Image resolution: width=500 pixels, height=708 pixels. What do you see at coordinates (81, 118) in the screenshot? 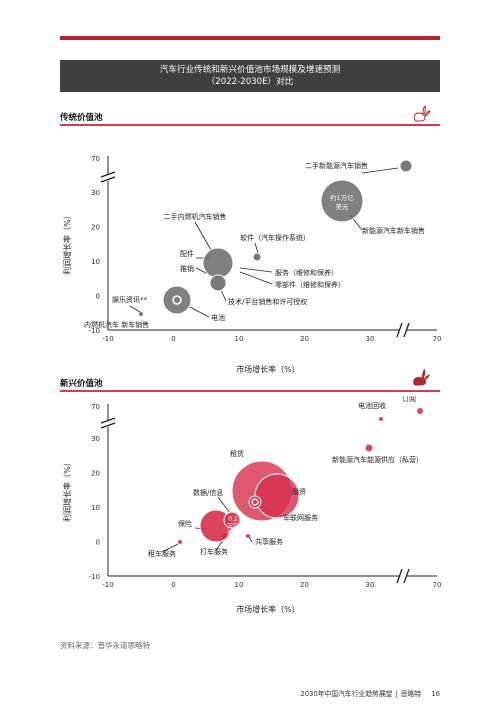
I see `section-title-traditional: 传统价值池` at bounding box center [81, 118].